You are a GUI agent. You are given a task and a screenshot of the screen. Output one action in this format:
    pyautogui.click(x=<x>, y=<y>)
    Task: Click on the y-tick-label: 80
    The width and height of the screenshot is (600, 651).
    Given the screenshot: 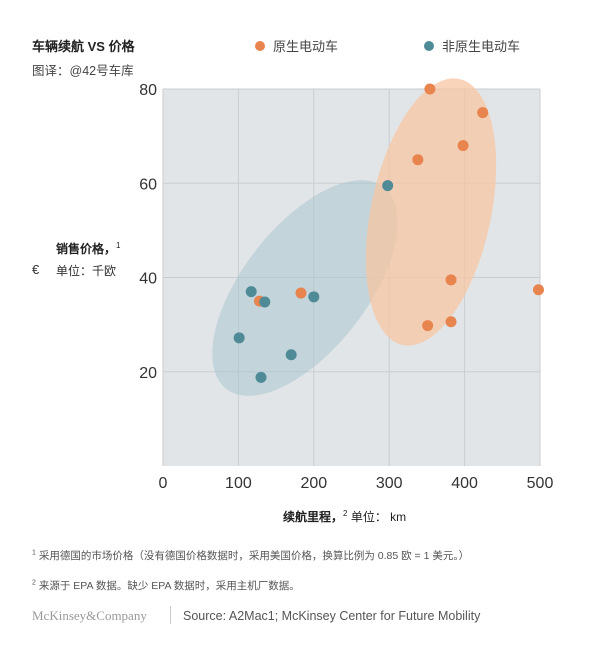 What is the action you would take?
    pyautogui.click(x=148, y=90)
    